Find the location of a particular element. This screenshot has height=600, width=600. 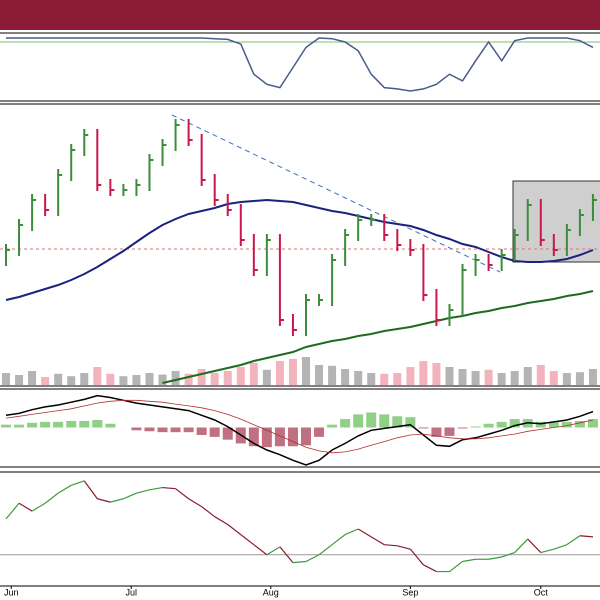

trend-line is located at coordinates (336, 193).